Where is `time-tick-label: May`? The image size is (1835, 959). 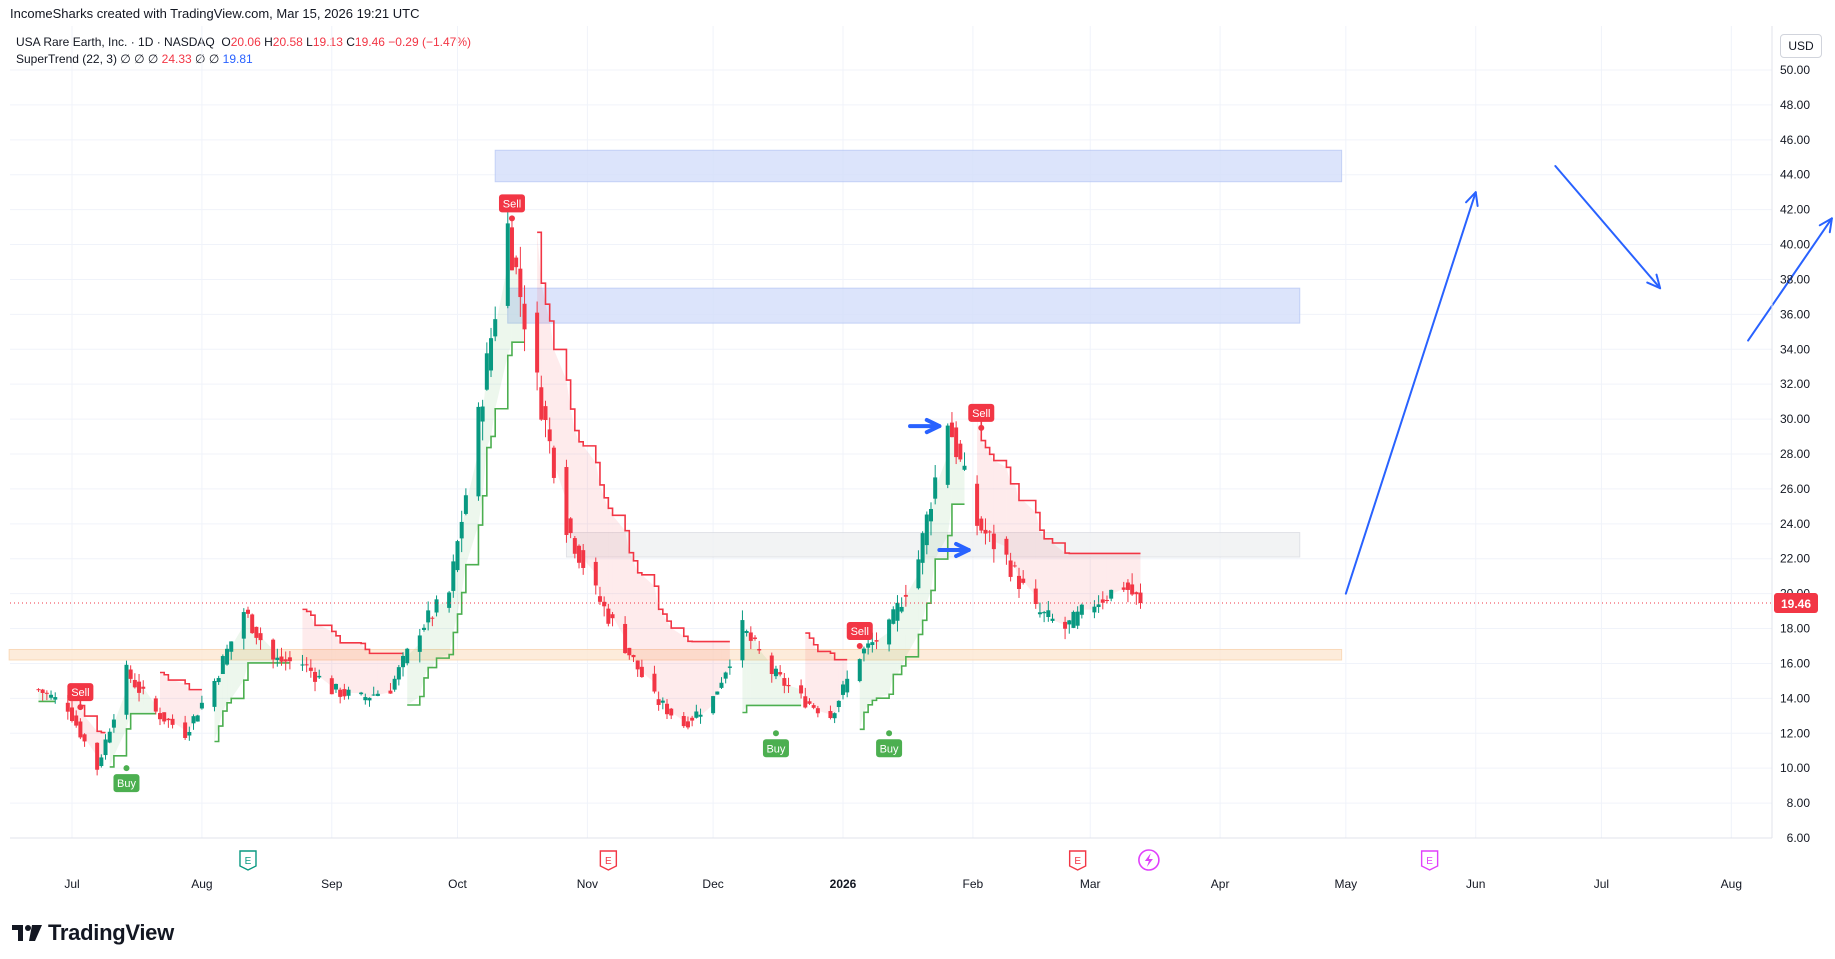 time-tick-label: May is located at coordinates (1345, 884).